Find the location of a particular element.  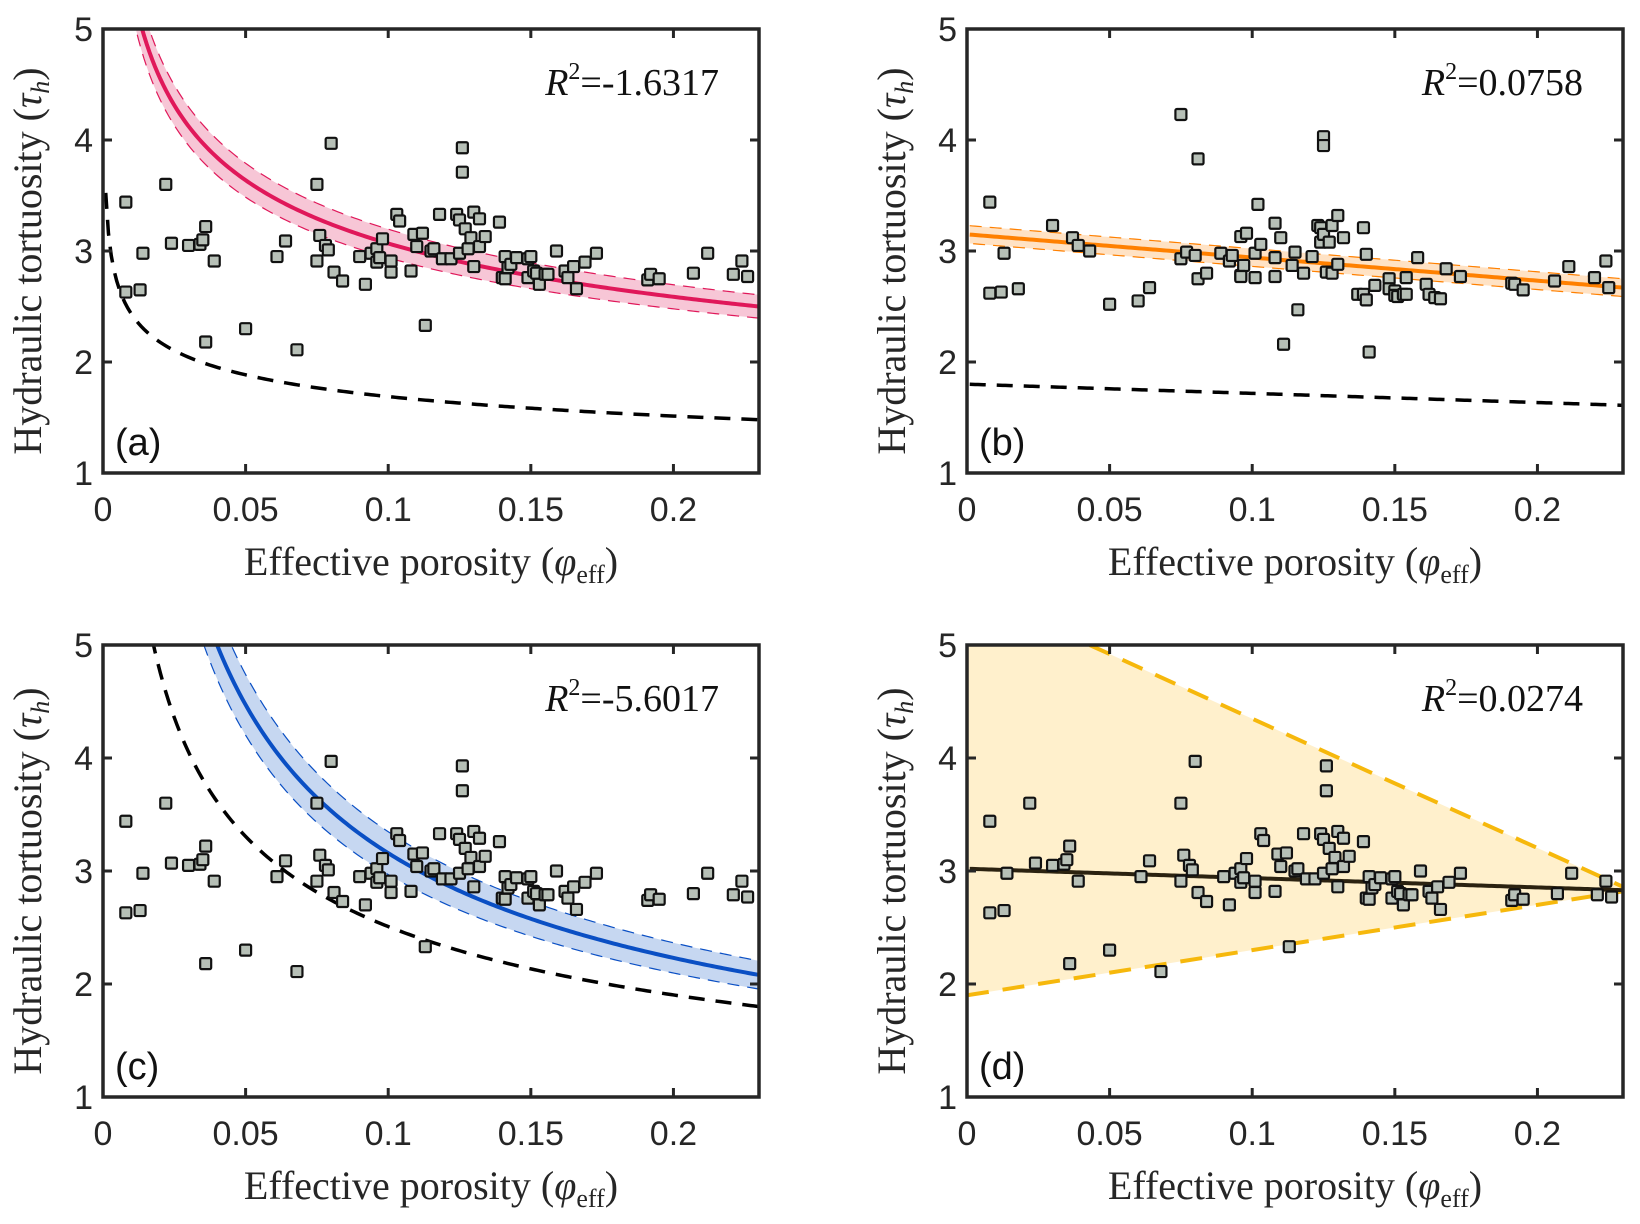

r-squared-value: =0.0274 is located at coordinates (1520, 699).